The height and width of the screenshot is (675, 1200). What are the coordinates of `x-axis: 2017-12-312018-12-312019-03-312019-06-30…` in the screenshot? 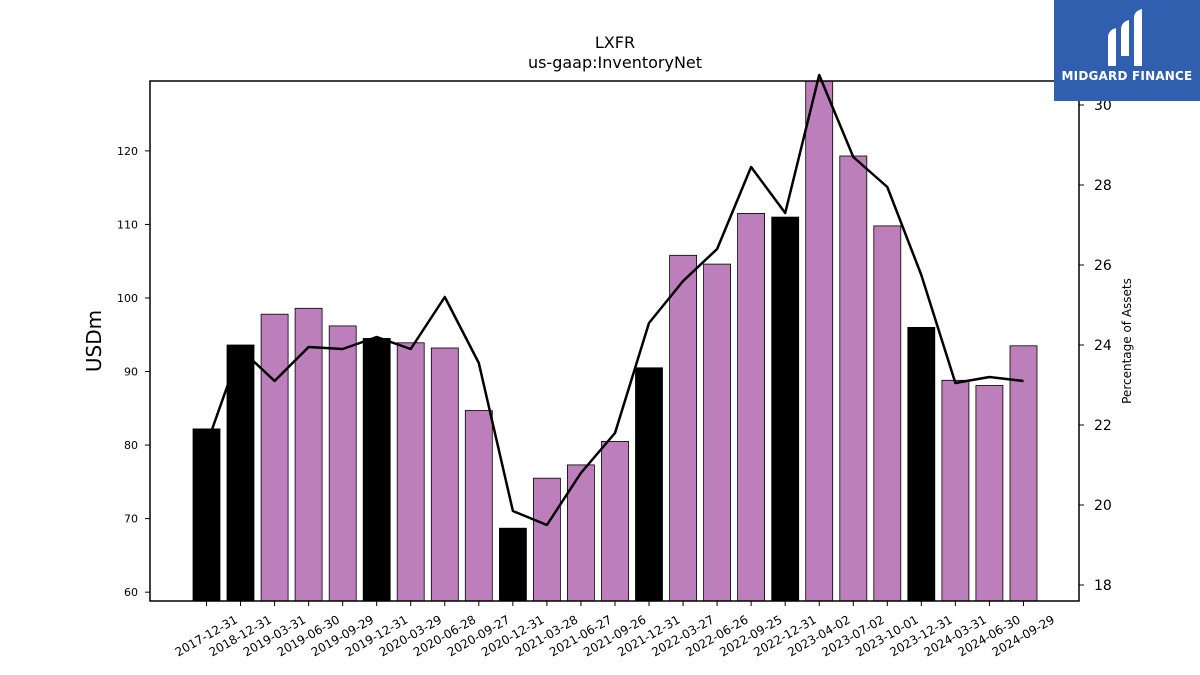 It's located at (615, 630).